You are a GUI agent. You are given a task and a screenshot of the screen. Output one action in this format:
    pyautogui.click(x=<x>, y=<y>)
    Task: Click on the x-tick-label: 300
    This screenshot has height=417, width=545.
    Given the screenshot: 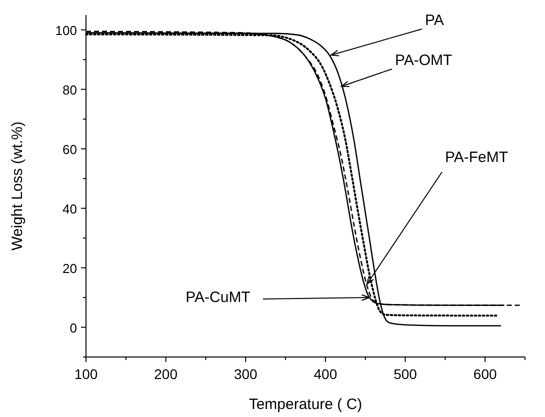 What is the action you would take?
    pyautogui.click(x=246, y=374)
    